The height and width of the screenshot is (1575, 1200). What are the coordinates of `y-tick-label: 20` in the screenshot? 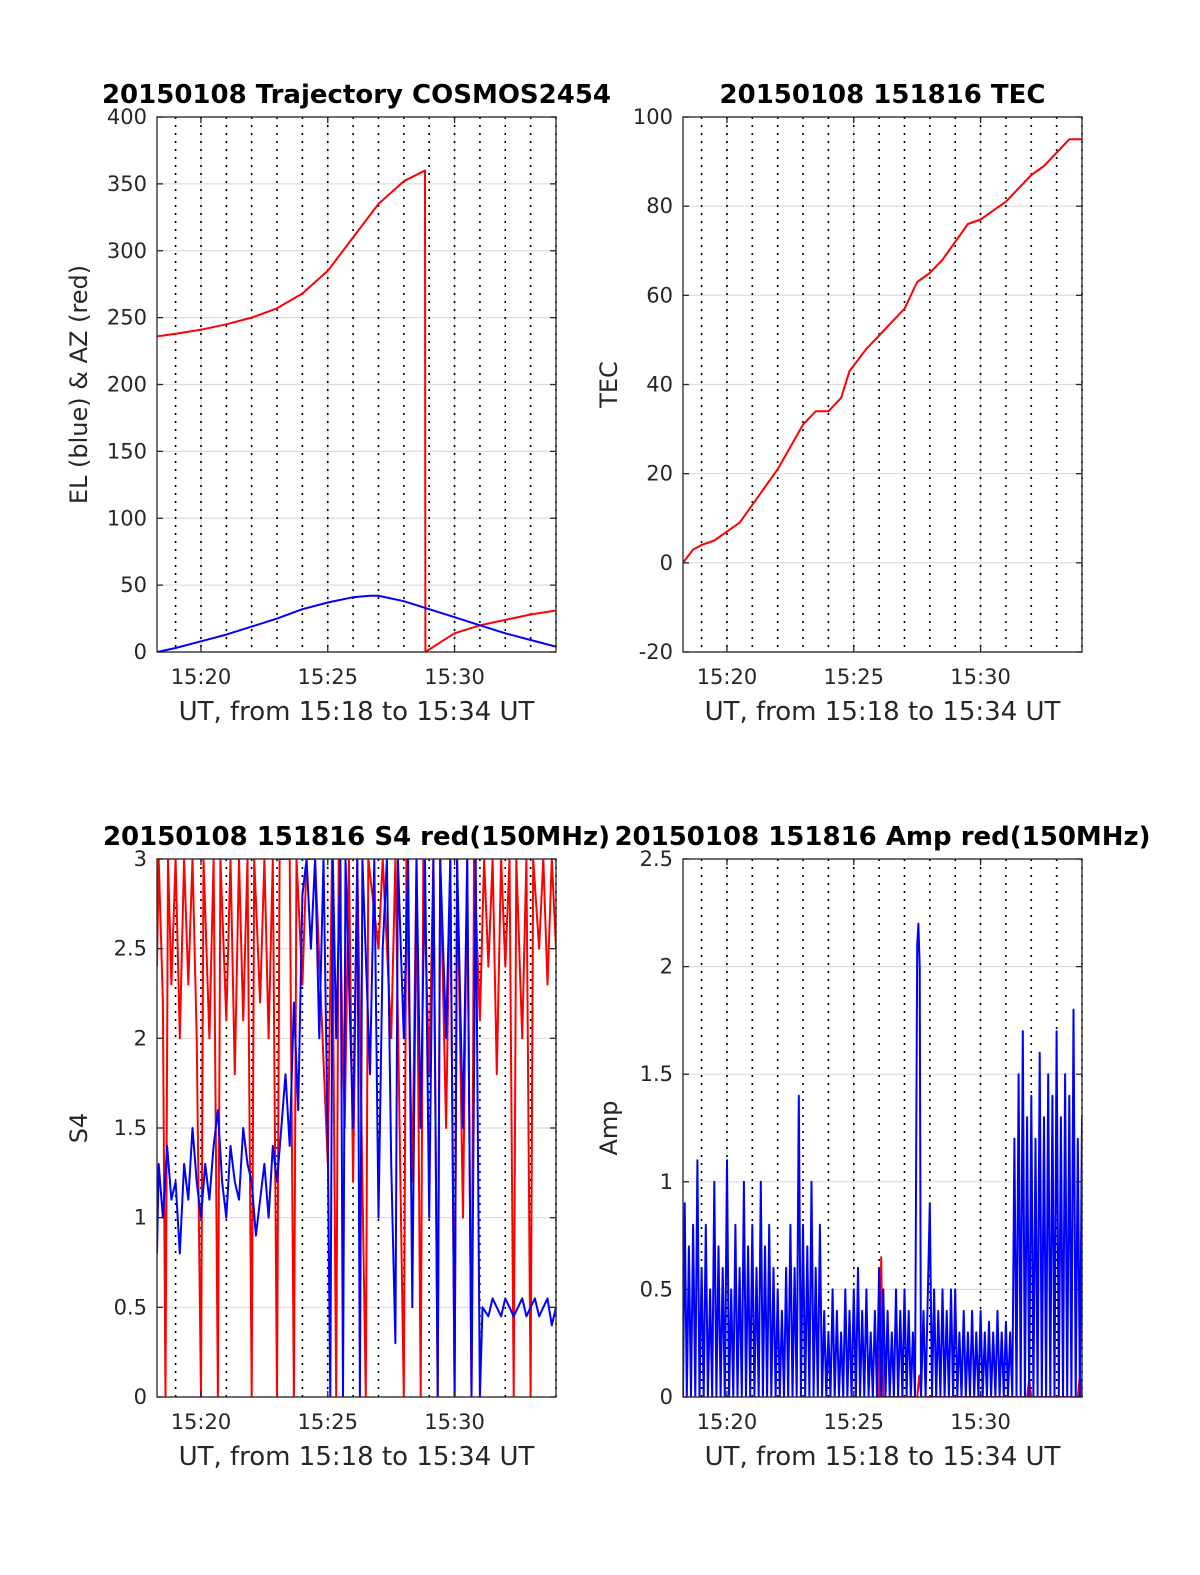 It's located at (659, 474).